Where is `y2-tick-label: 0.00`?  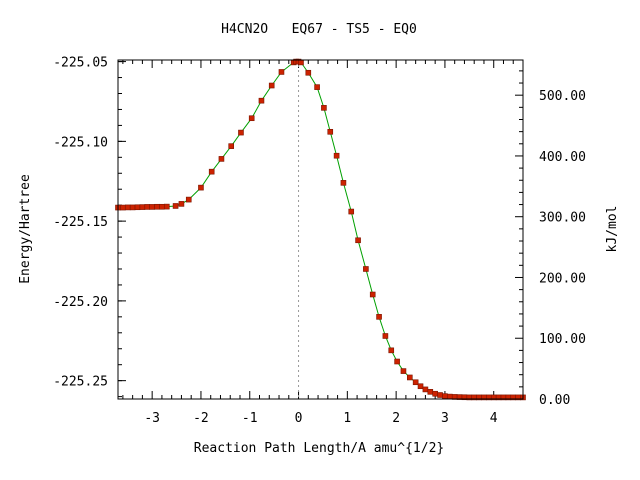
y2-tick-label: 0.00 is located at coordinates (554, 400).